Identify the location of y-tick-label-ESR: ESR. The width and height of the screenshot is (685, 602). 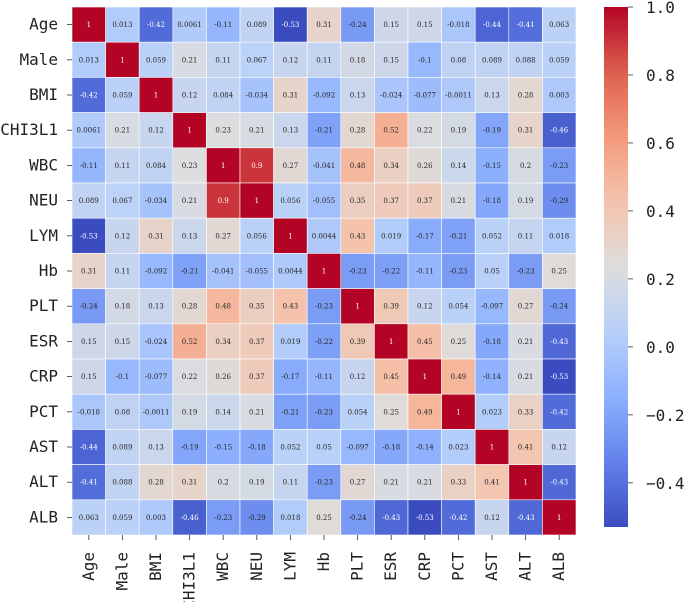
(43, 340).